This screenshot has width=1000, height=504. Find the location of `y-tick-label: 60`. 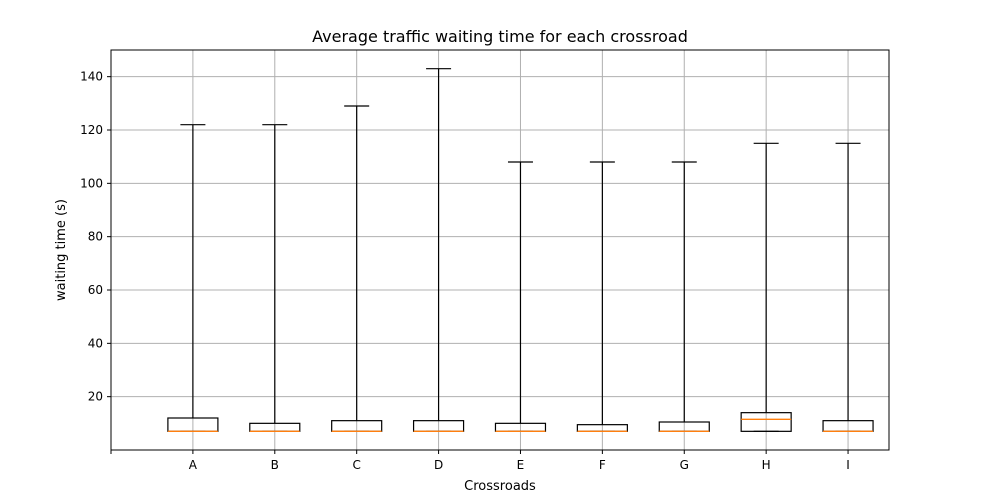

y-tick-label: 60 is located at coordinates (95, 290).